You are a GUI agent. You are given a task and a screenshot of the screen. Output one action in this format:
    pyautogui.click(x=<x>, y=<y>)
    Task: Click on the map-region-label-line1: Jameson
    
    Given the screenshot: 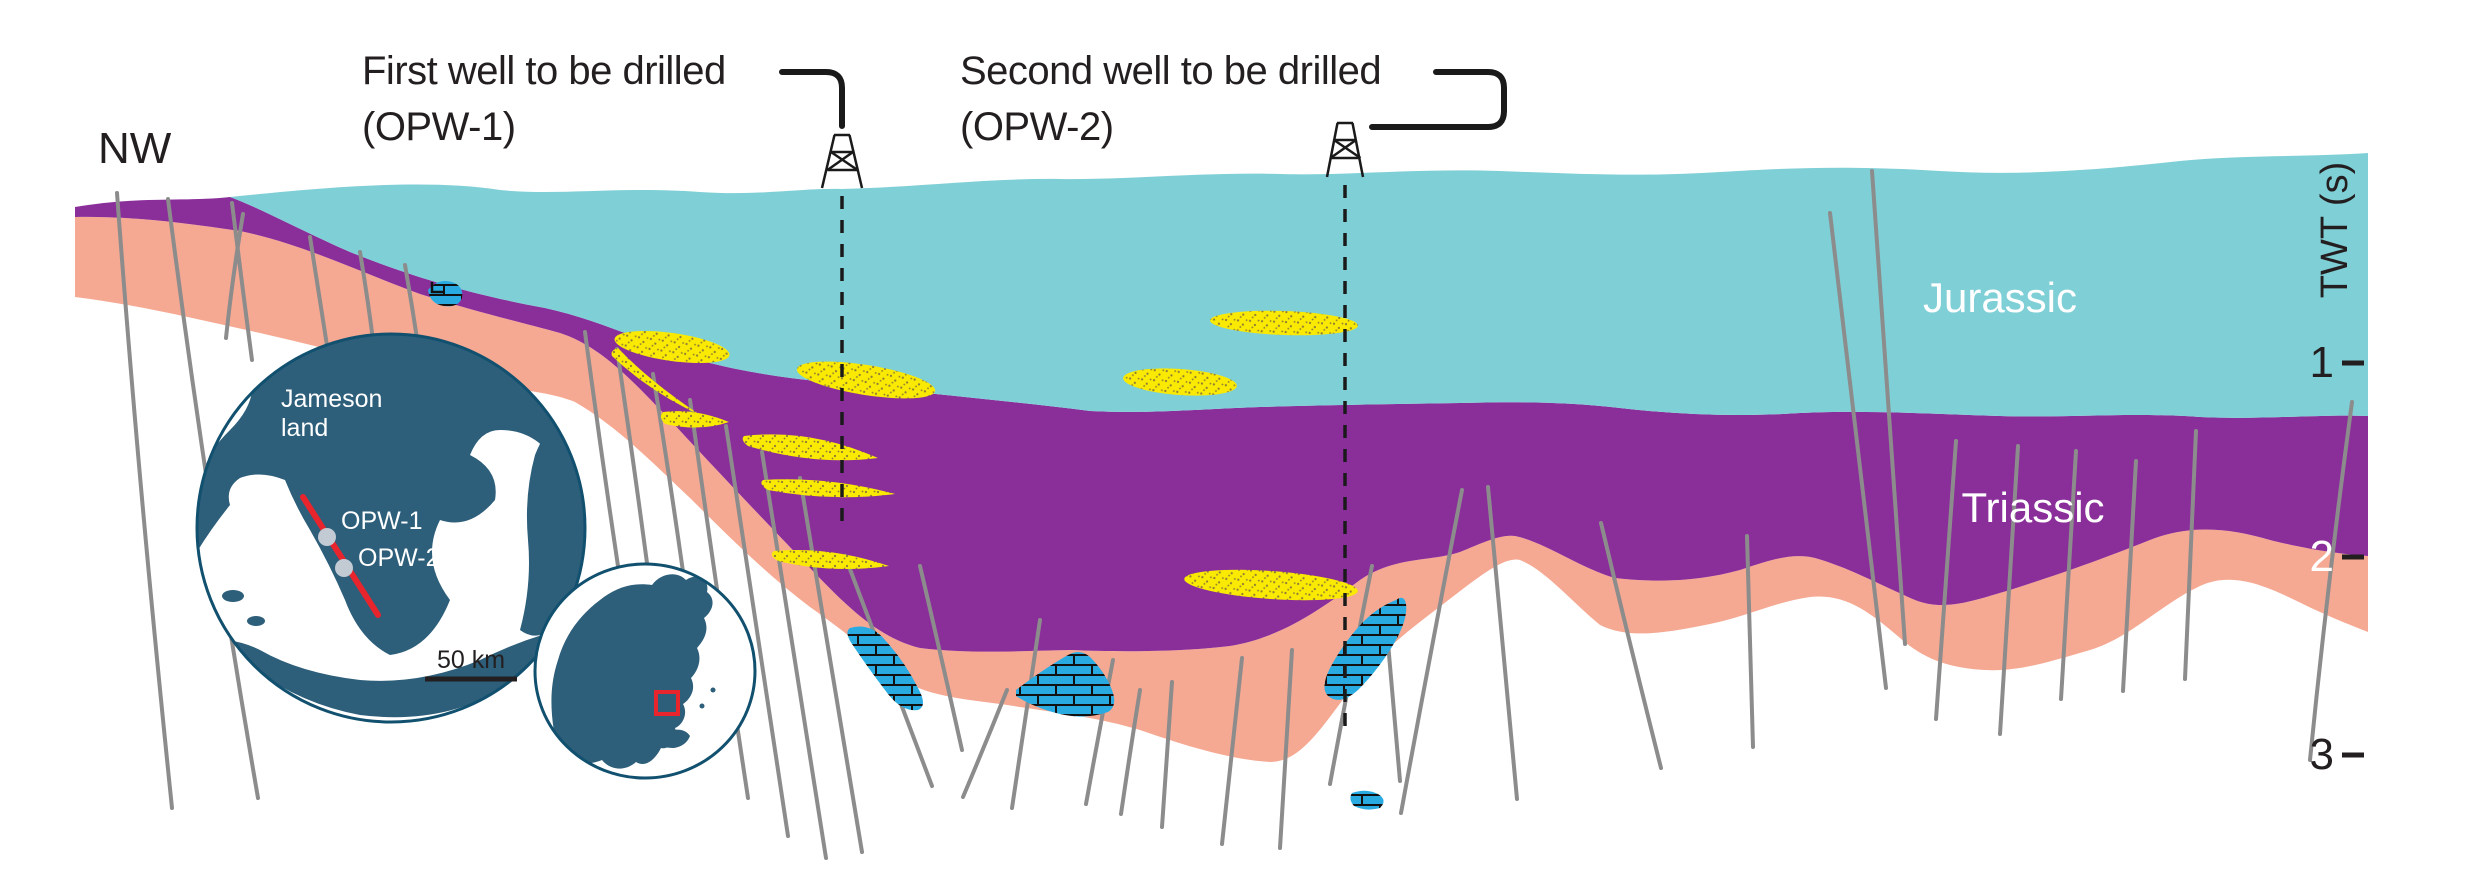 What is the action you would take?
    pyautogui.click(x=331, y=399)
    